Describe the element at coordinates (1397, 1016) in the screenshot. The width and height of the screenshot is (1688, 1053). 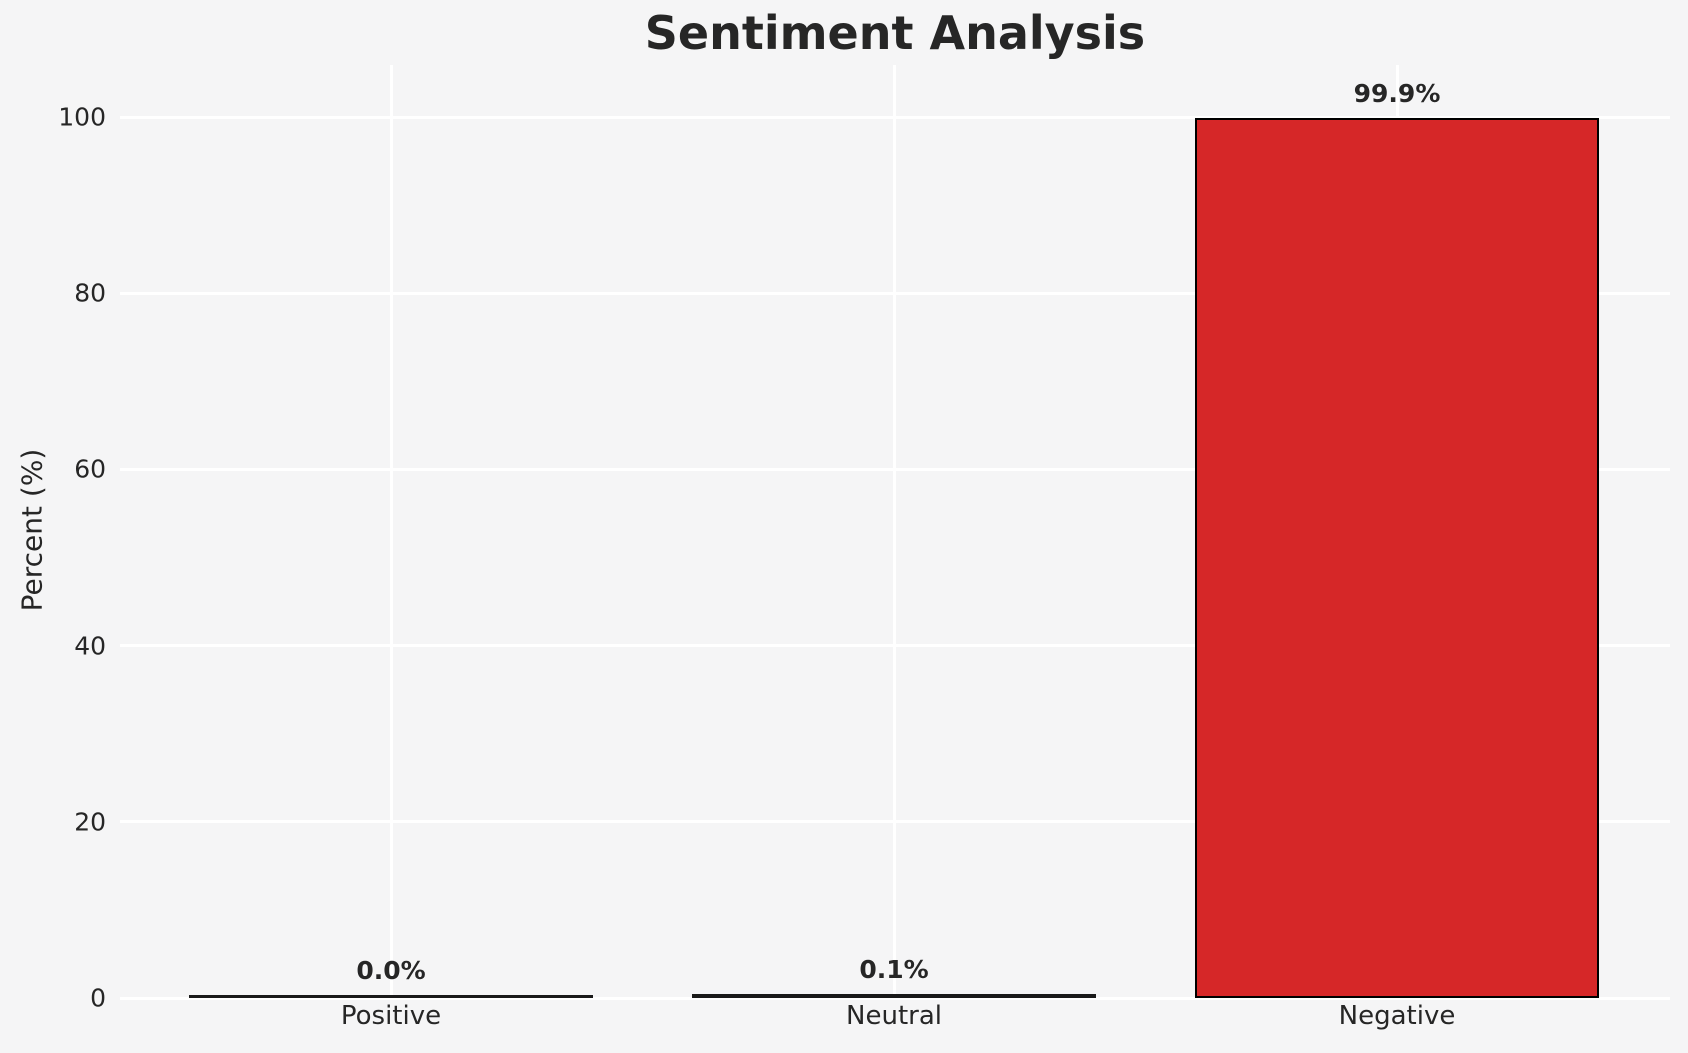
I see `x-tick-label-negative: Negative` at that location.